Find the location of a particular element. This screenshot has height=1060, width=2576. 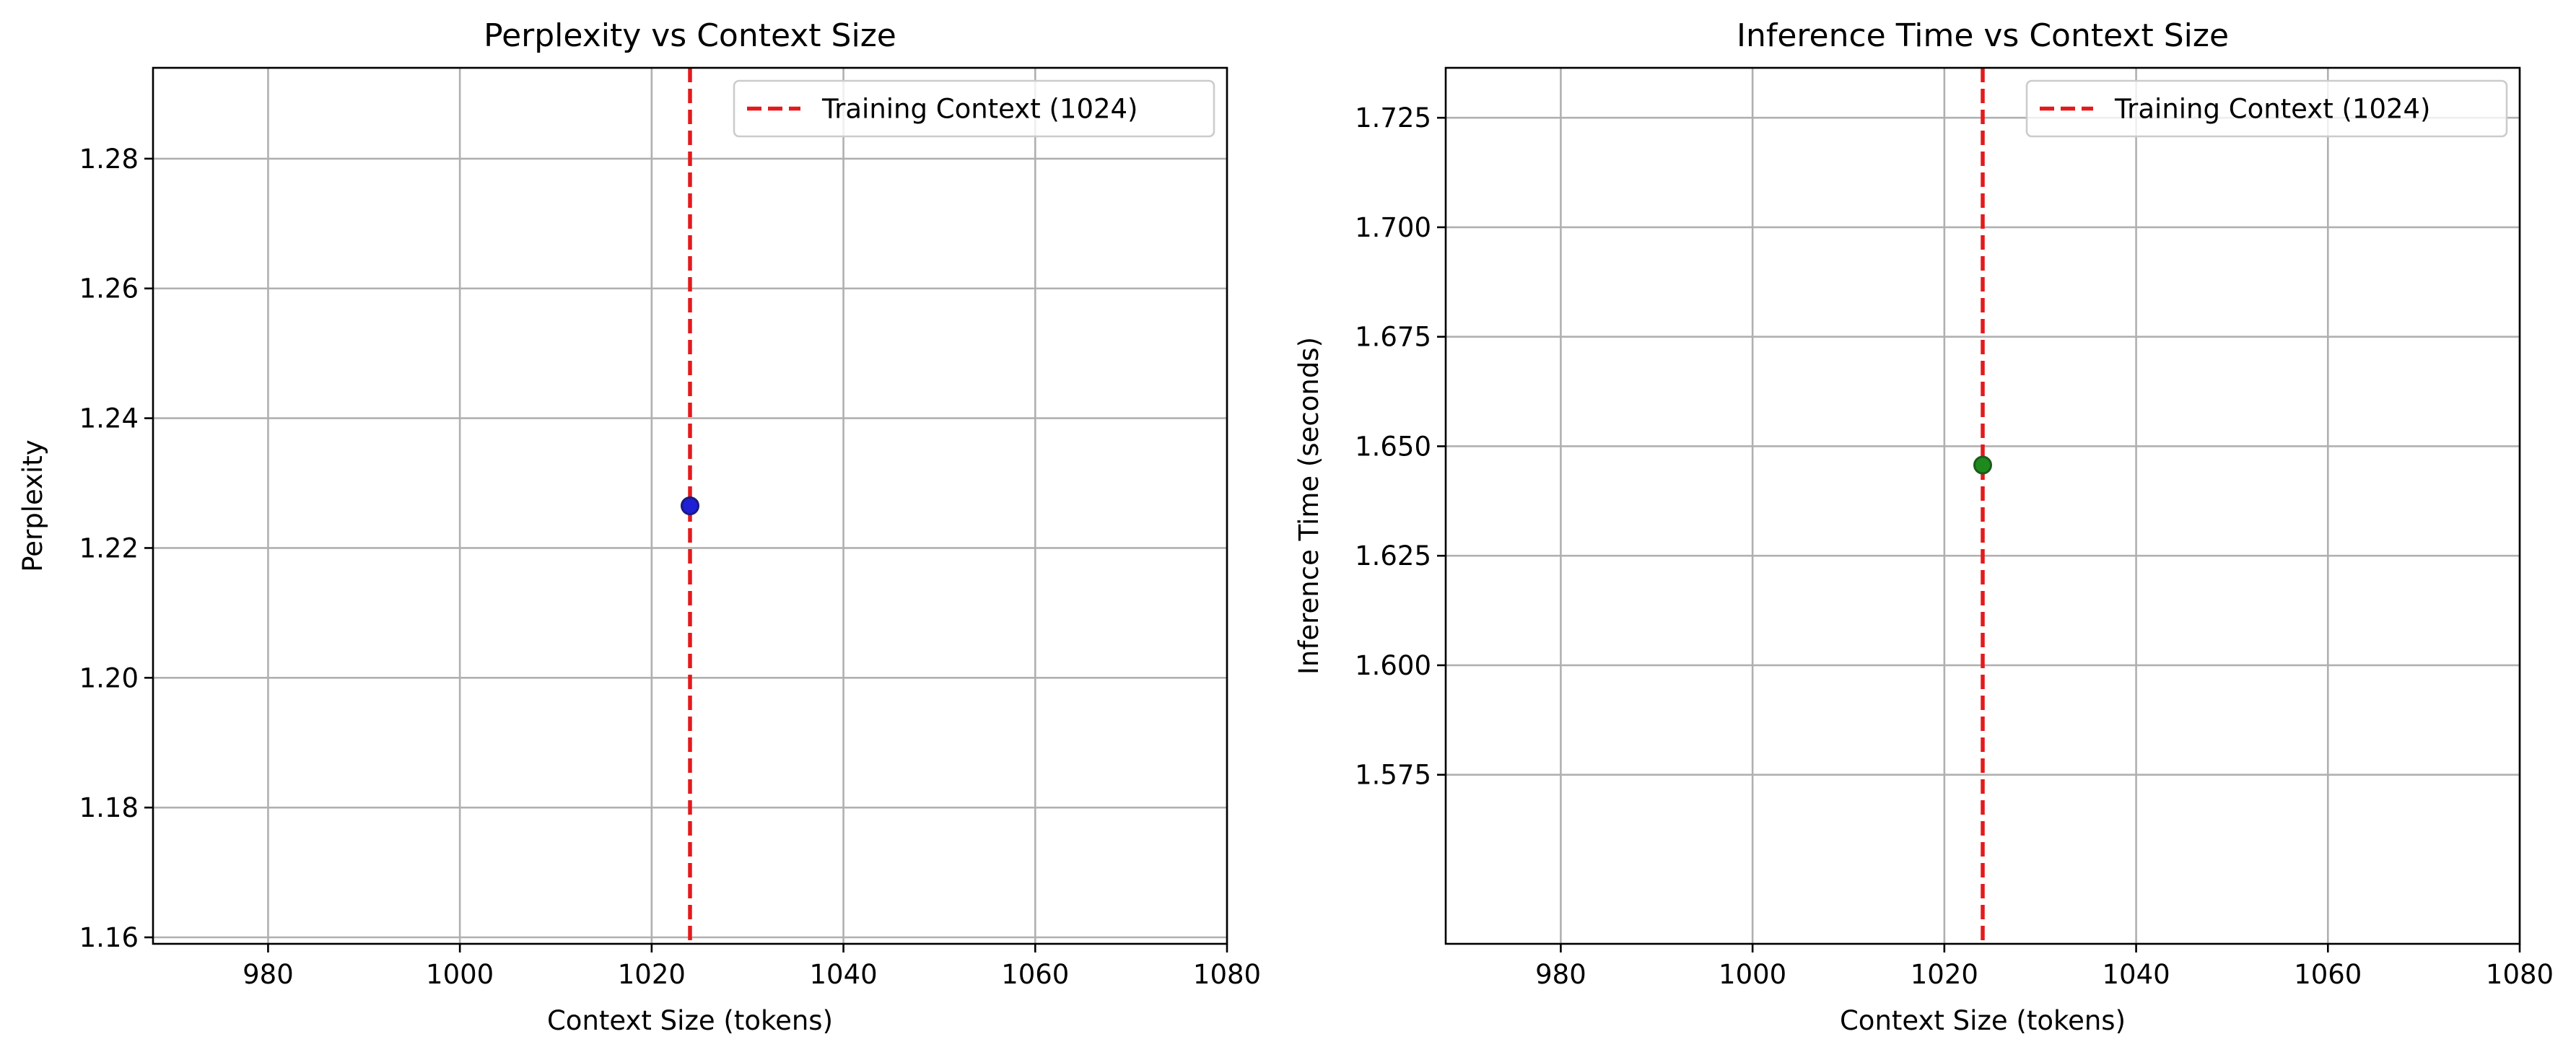

y-tick-label: 1.18 is located at coordinates (109, 807).